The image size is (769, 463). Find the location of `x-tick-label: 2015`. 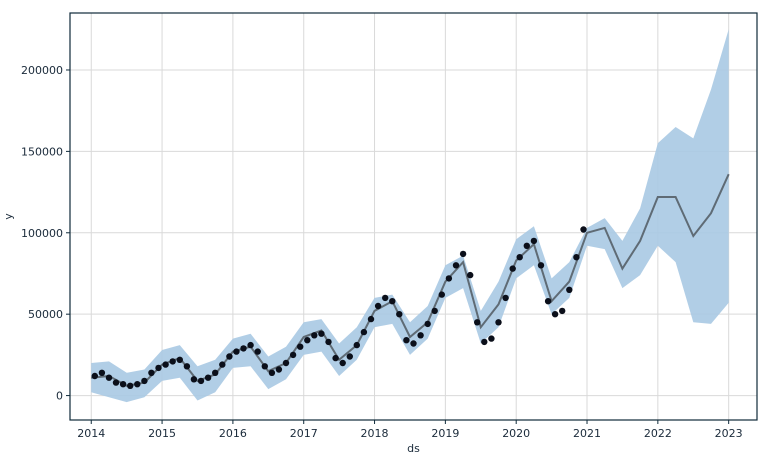

x-tick-label: 2015 is located at coordinates (162, 433).